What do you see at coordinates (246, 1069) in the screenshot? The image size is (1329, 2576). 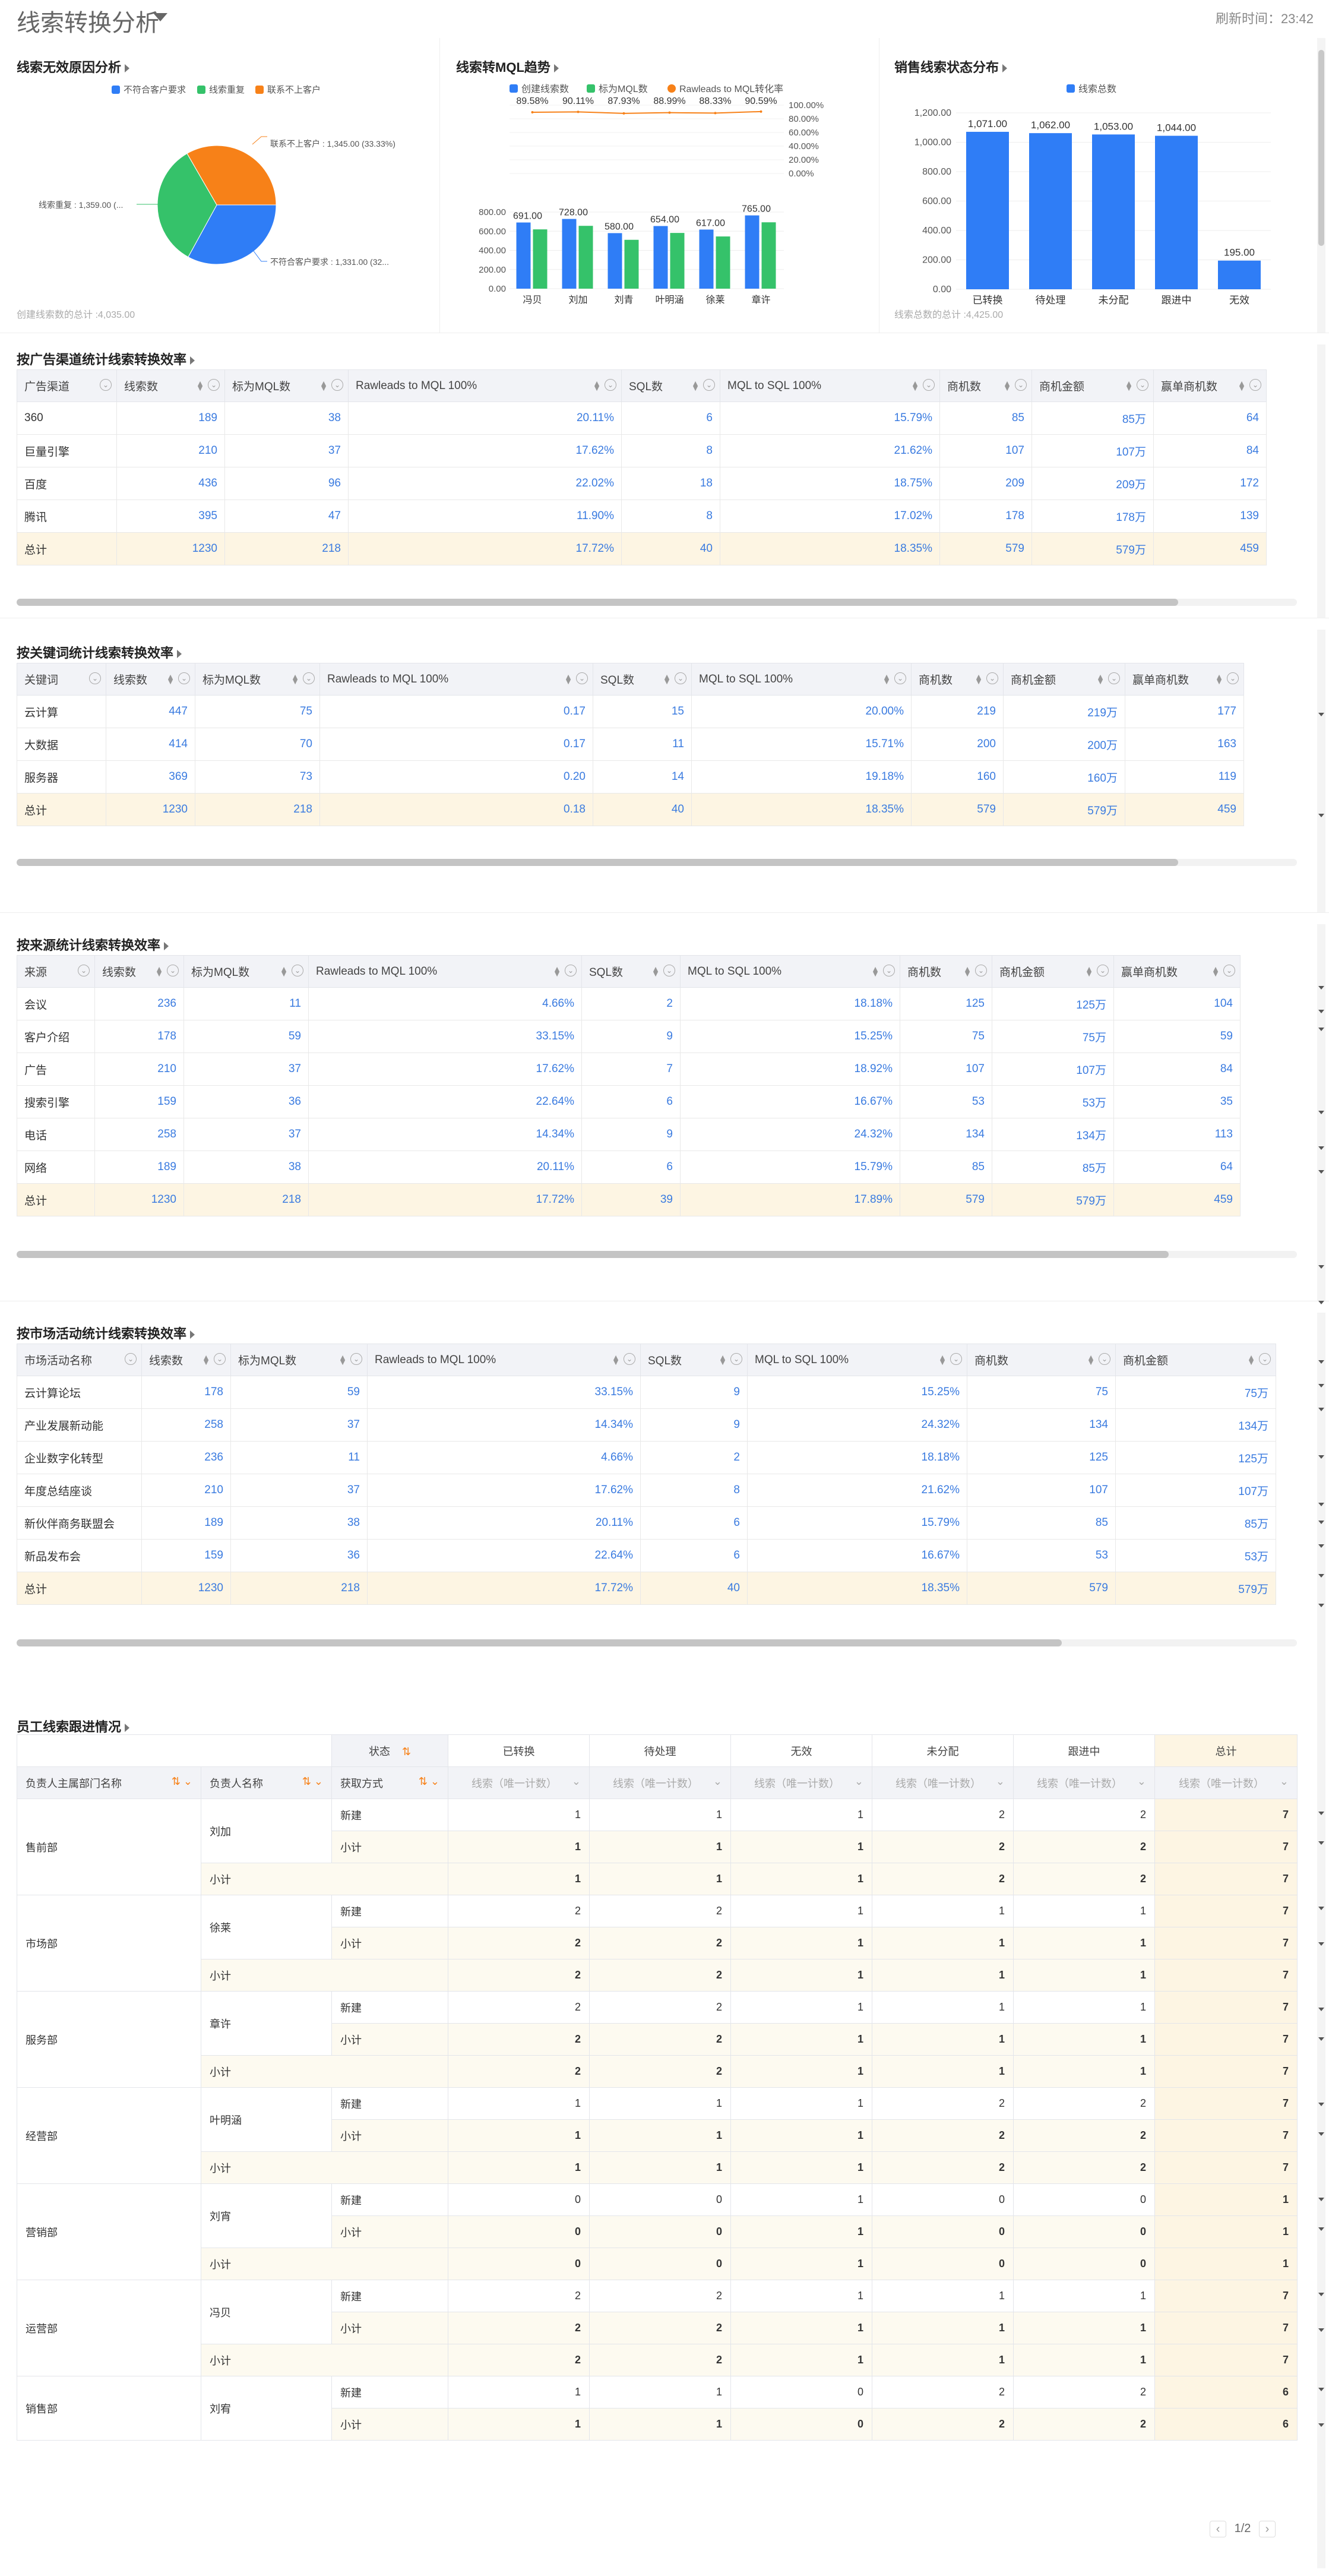 I see `table-cell: 37` at bounding box center [246, 1069].